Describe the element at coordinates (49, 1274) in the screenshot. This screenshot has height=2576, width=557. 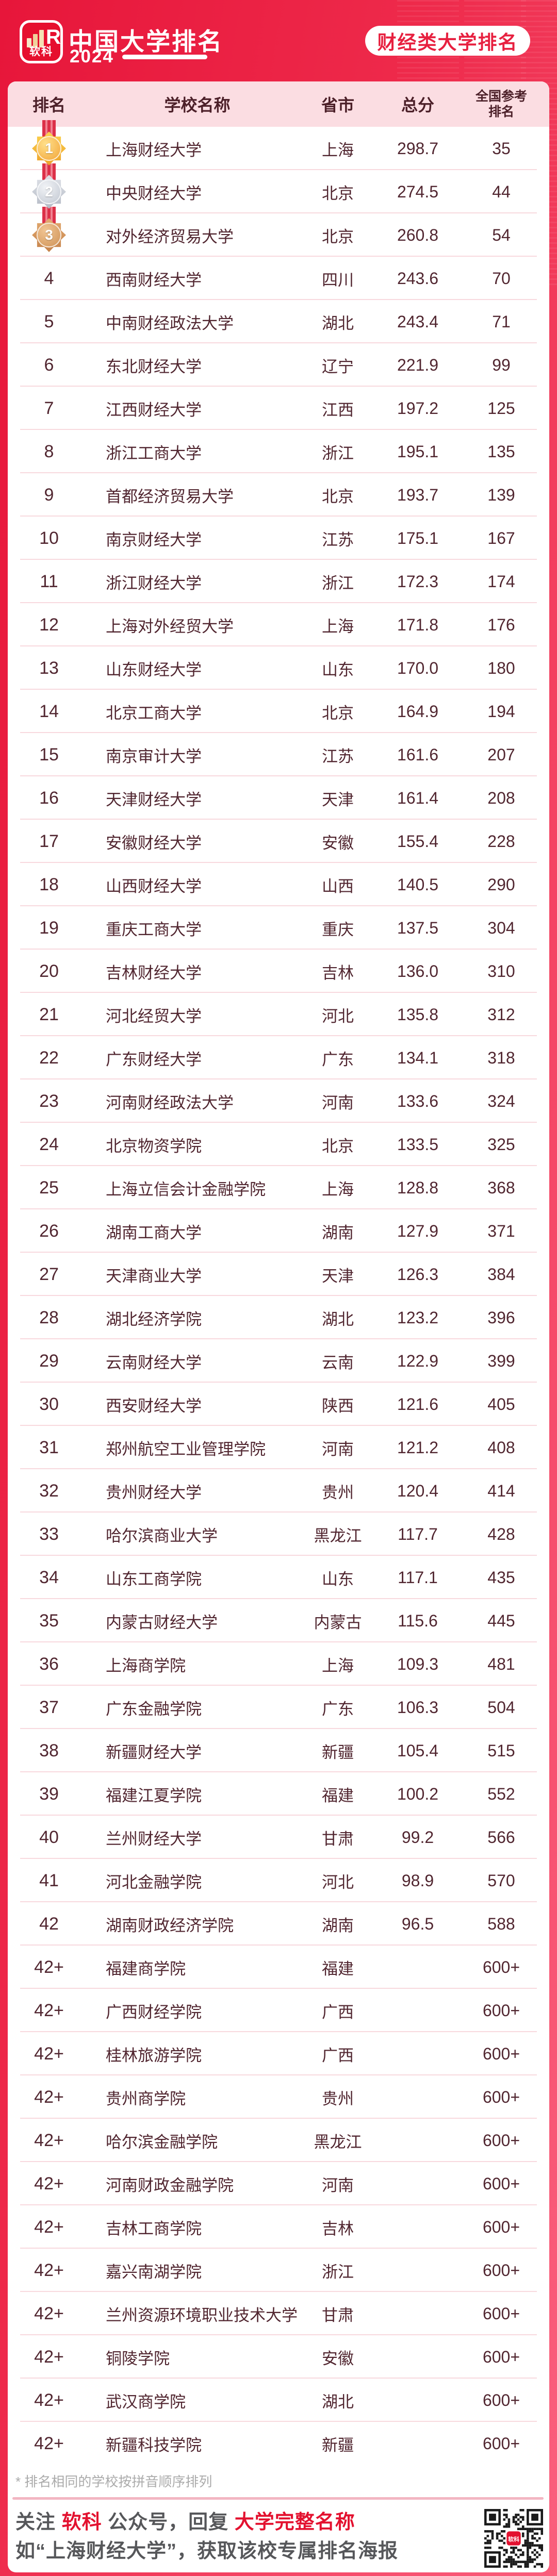
I see `rank-cell: 27` at that location.